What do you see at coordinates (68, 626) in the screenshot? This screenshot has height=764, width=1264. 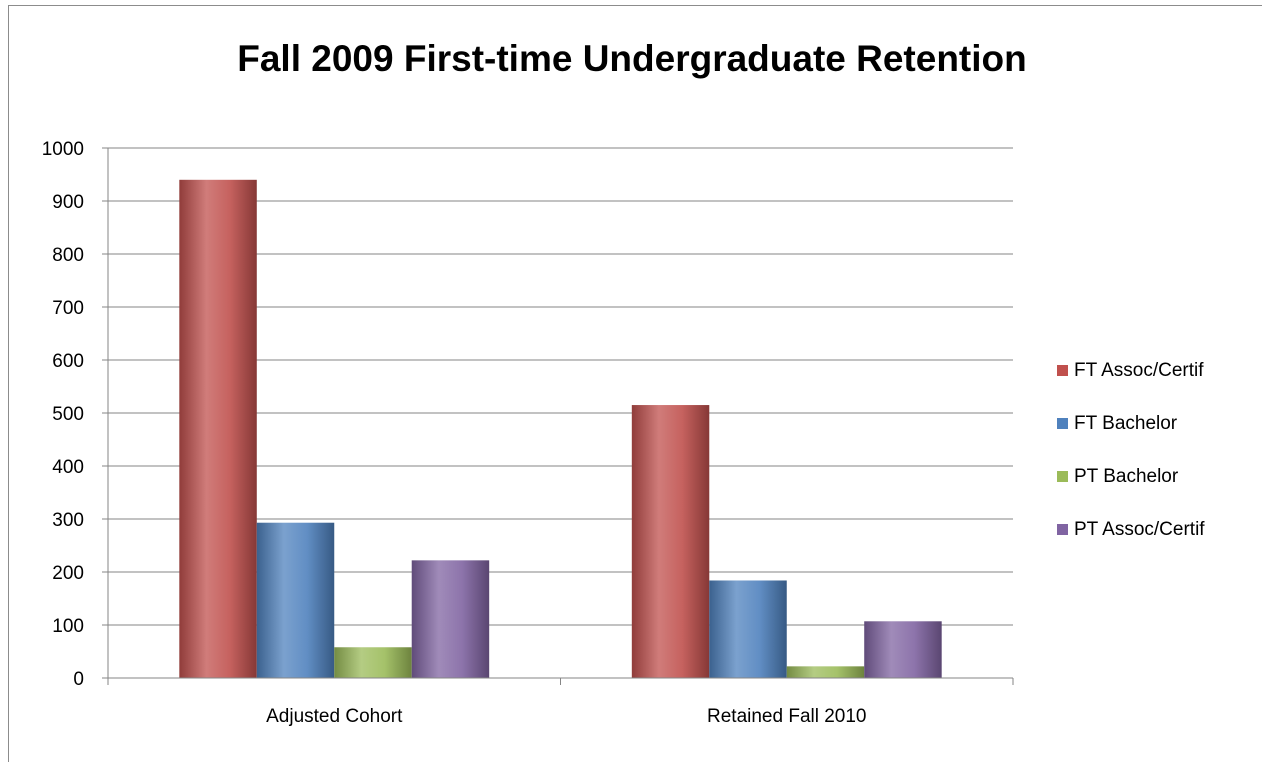 I see `y-tick-label: 100` at bounding box center [68, 626].